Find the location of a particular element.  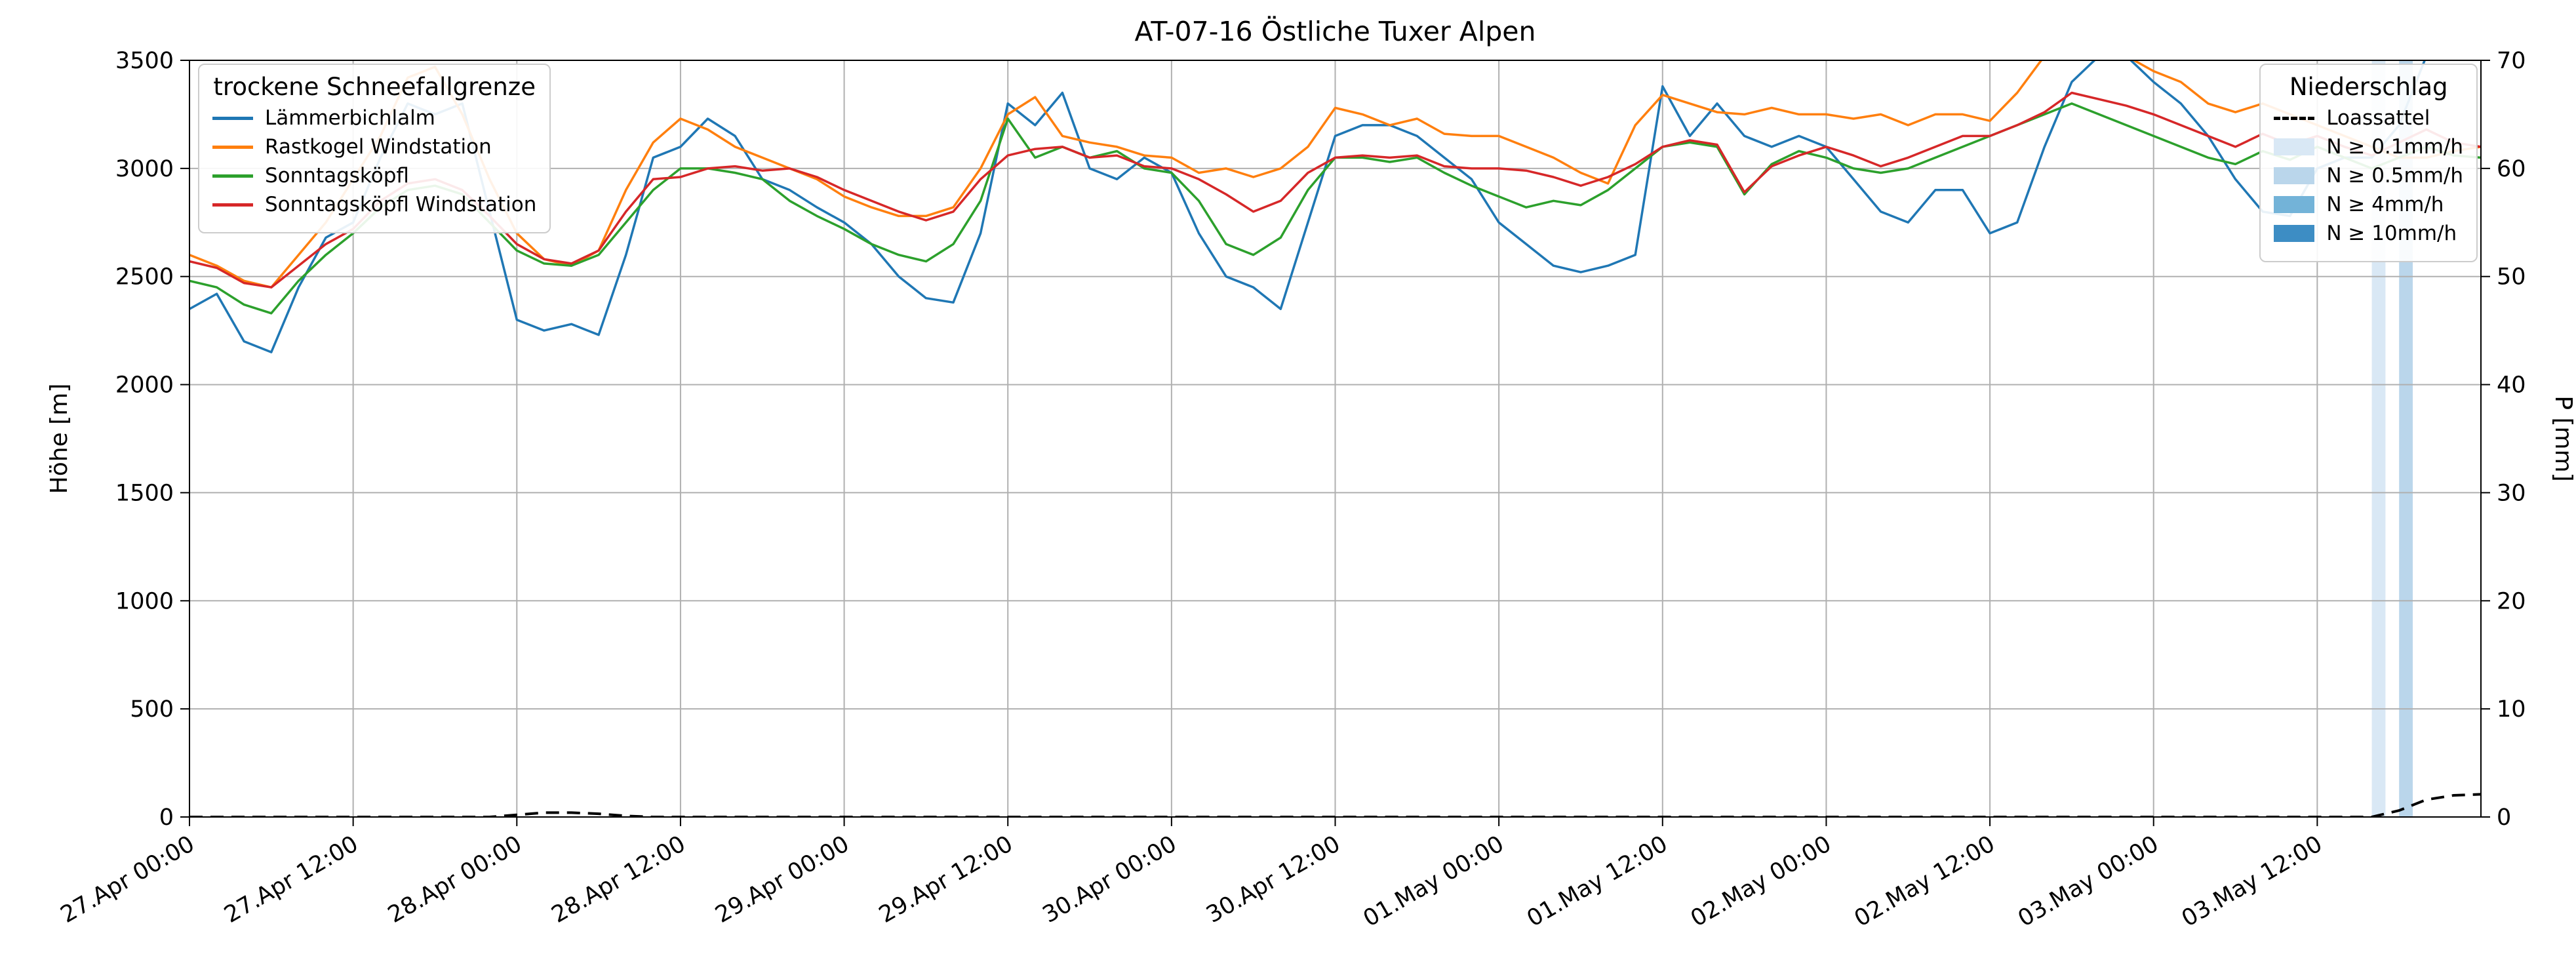

y-right-tick-label: 10 is located at coordinates (2511, 710).